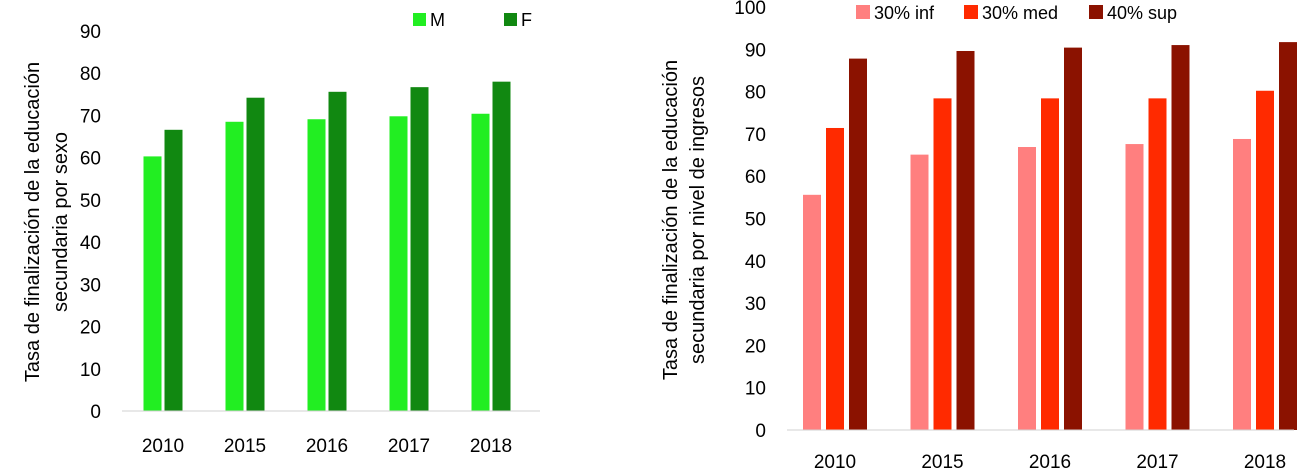 The image size is (1299, 471). Describe the element at coordinates (1073, 238) in the screenshot. I see `bar-2016-40-sup` at that location.